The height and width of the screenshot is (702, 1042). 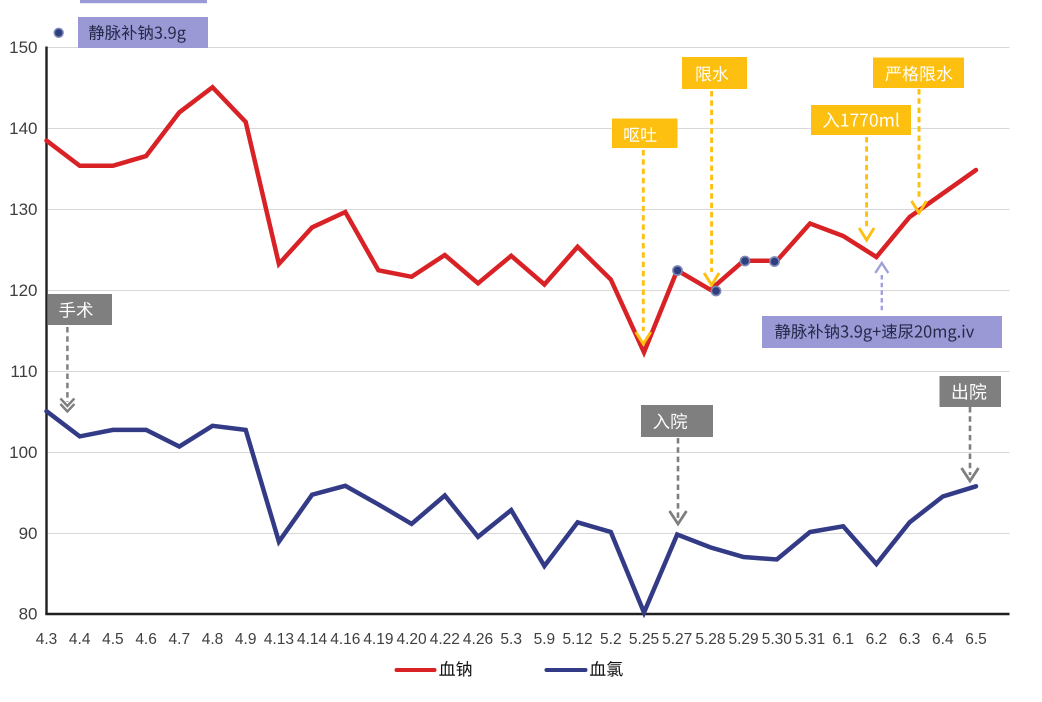 What do you see at coordinates (644, 639) in the screenshot?
I see `svg-text: 5.25` at bounding box center [644, 639].